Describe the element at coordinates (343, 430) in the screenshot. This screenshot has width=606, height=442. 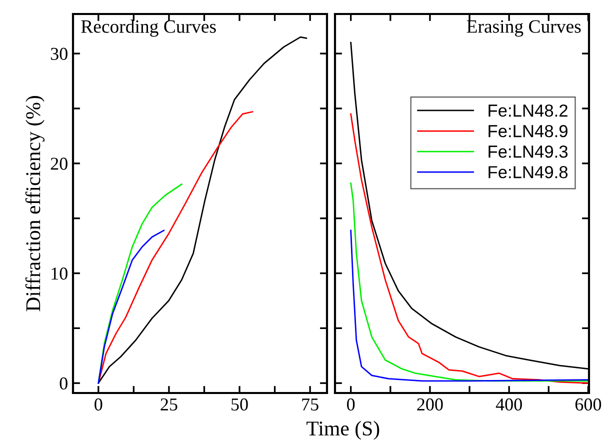
I see `x-axis-title: Time (S)` at that location.